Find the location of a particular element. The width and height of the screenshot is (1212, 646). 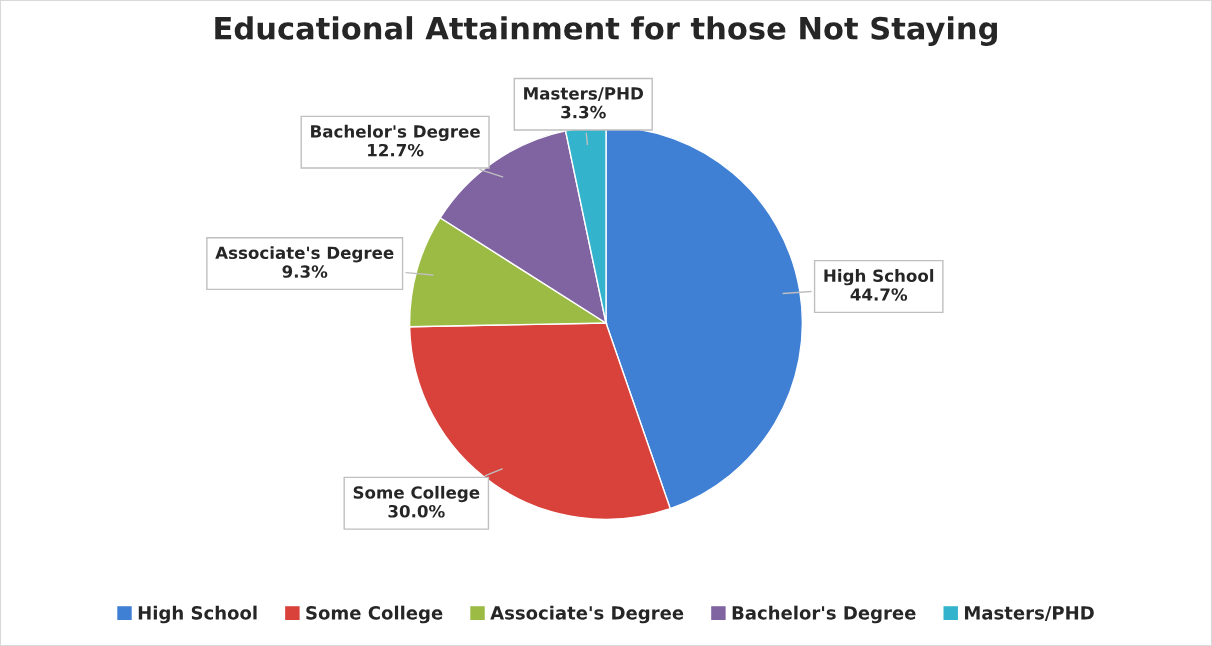

data-label: 44.7% is located at coordinates (879, 294).